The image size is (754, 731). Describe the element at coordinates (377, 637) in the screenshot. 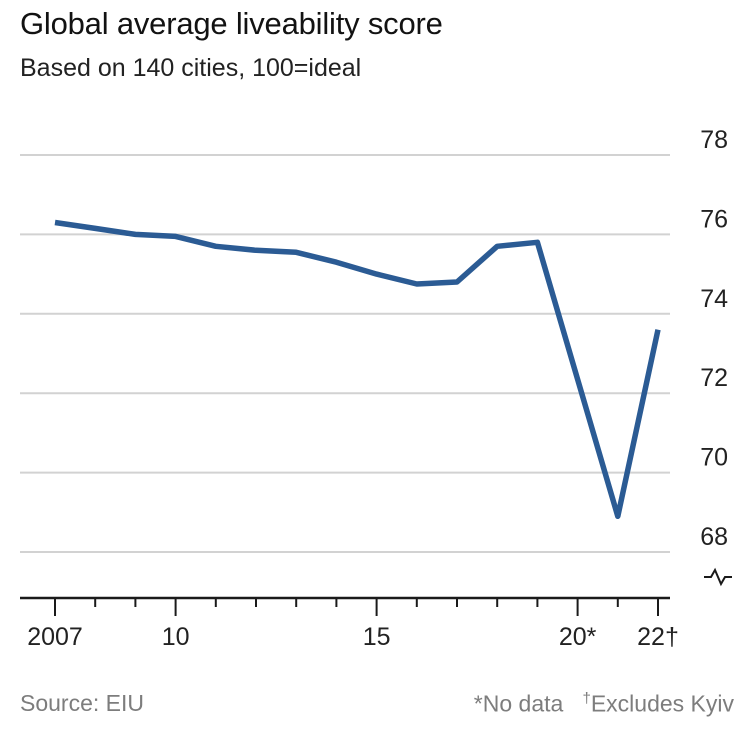

I see `x-tick-label: 15` at that location.